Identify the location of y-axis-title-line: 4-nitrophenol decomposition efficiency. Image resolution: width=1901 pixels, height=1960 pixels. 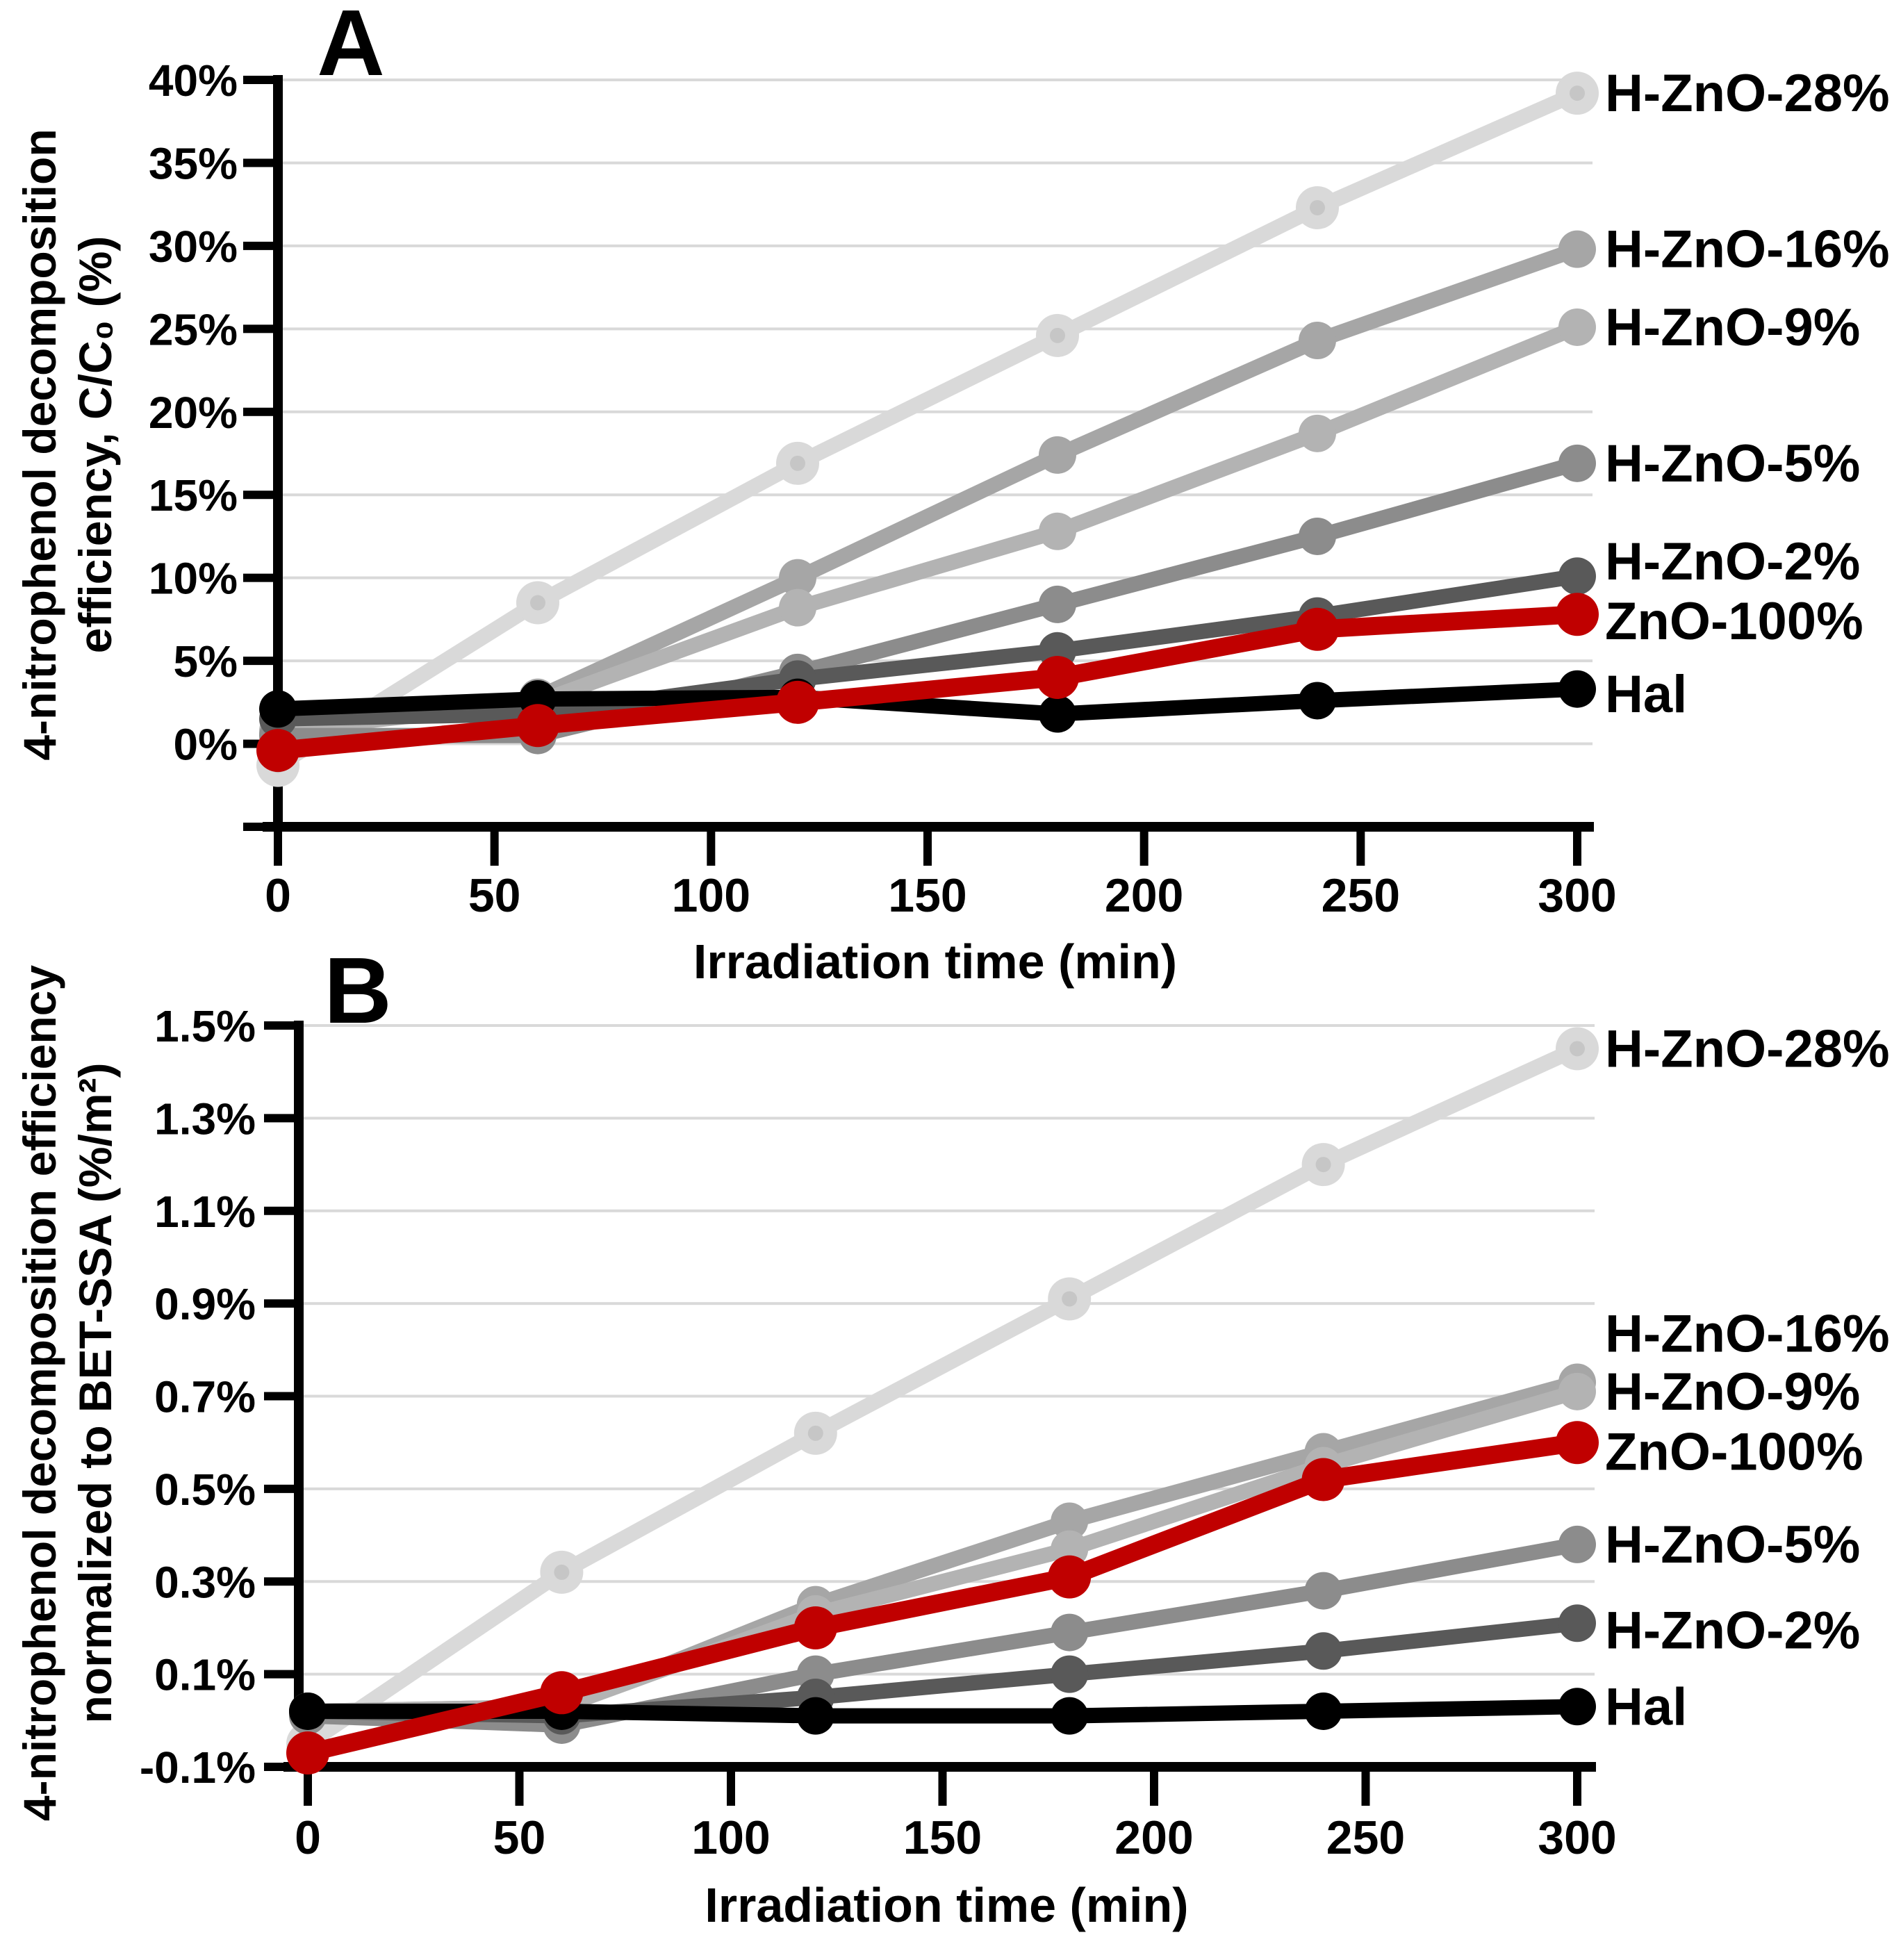
(39, 1393).